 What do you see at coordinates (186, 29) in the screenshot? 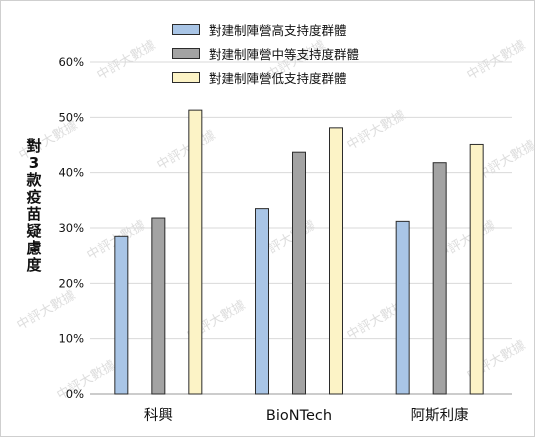
I see `legend-swatch-high` at bounding box center [186, 29].